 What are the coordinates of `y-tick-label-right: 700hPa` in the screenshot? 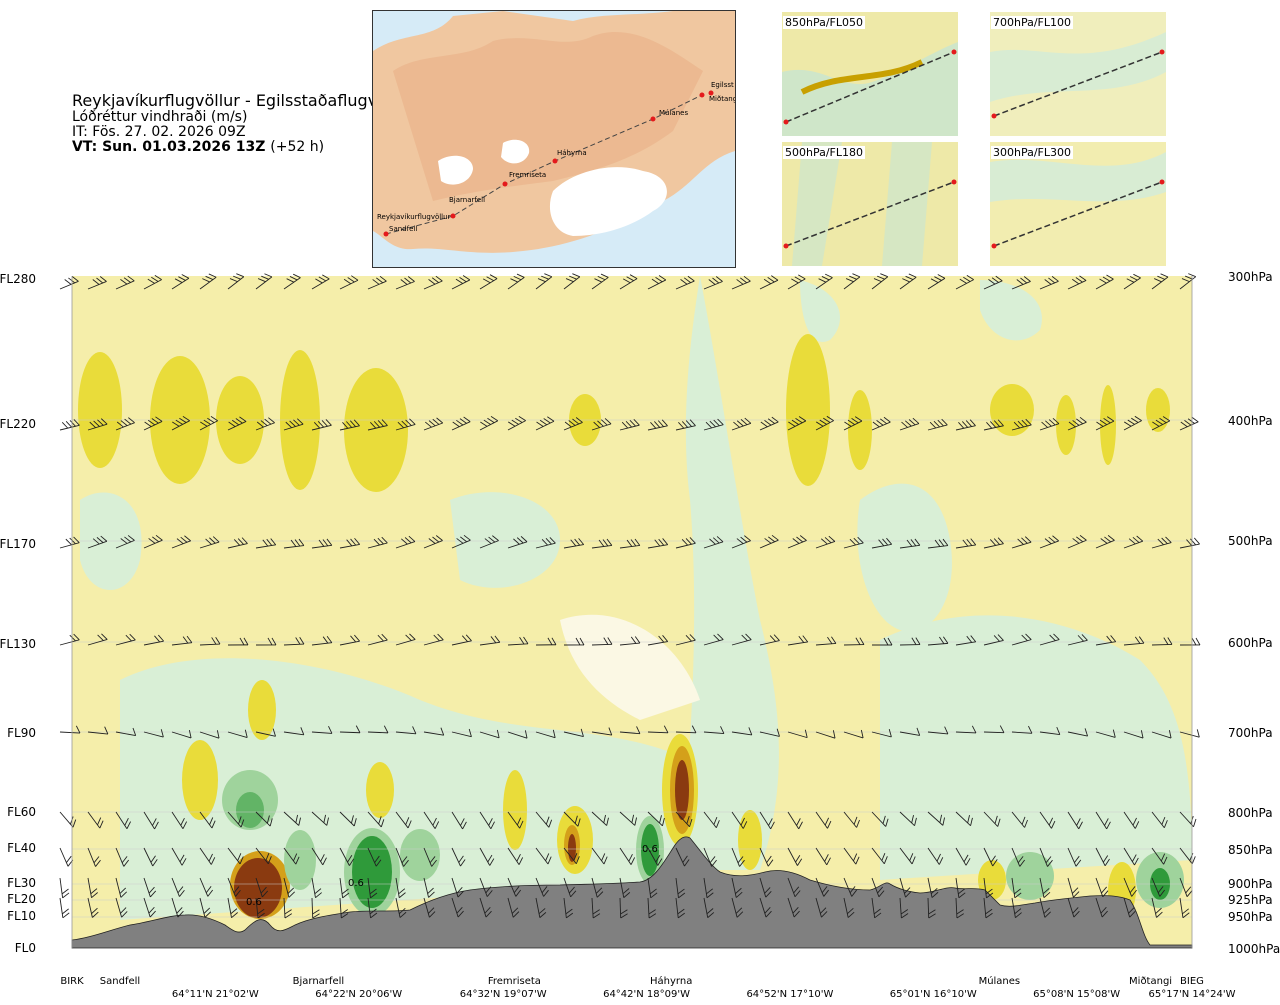 It's located at (1250, 733).